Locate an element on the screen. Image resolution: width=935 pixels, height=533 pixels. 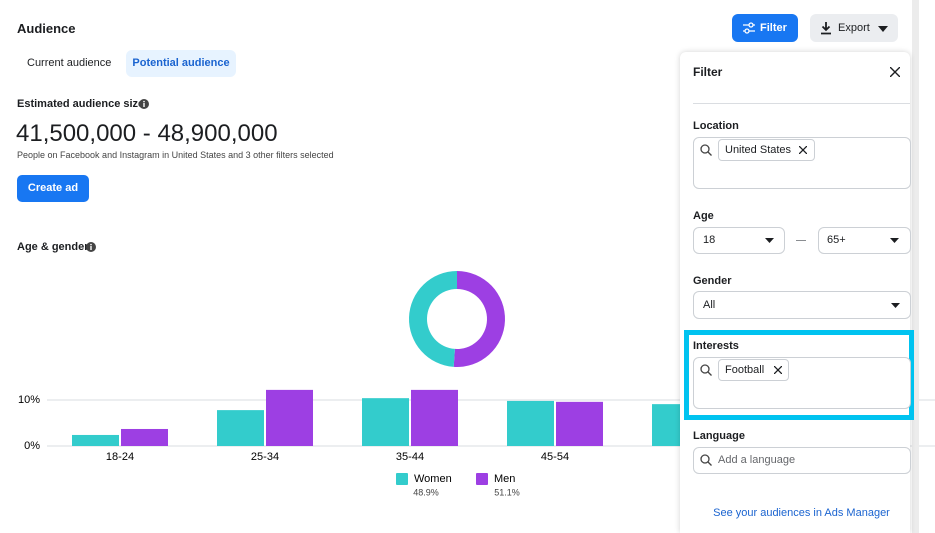
location-tag: United States is located at coordinates (766, 150).